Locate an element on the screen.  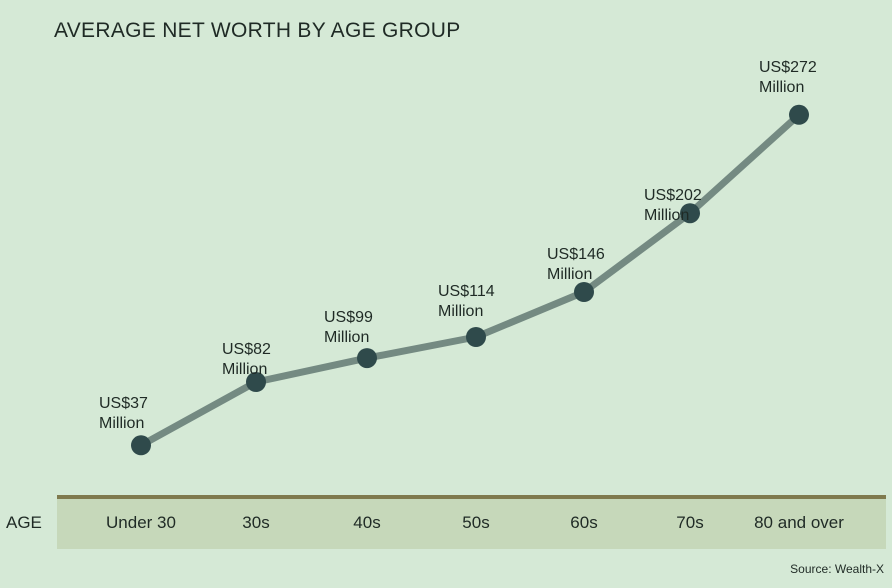
x-axis-label: AGE is located at coordinates (24, 522).